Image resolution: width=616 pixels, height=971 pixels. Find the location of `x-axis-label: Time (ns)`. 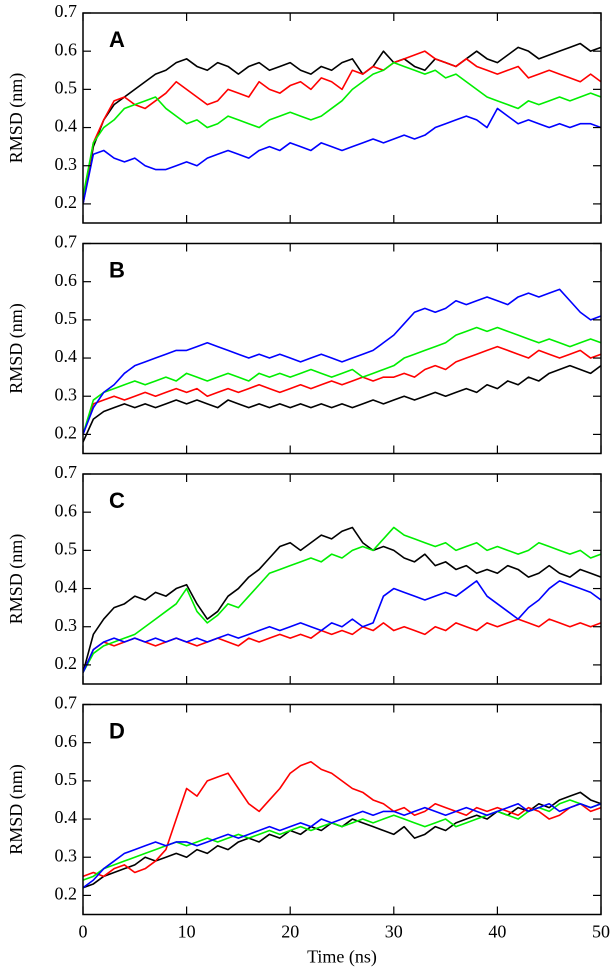

x-axis-label: Time (ns) is located at coordinates (342, 957).